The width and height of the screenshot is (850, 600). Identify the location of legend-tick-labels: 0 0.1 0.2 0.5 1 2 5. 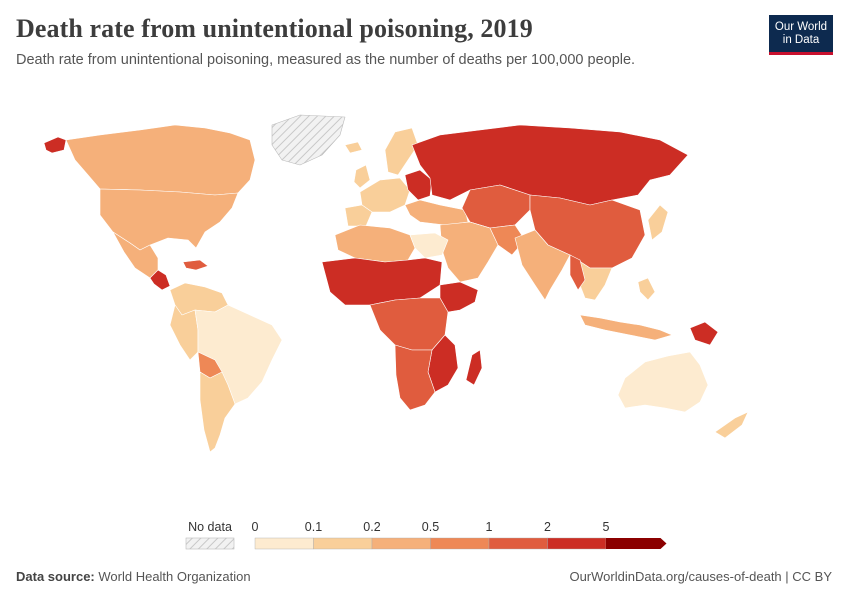
(431, 527).